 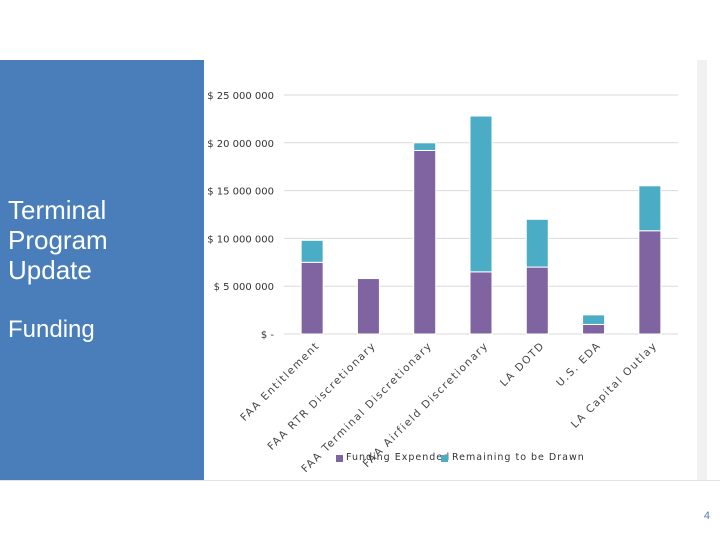 What do you see at coordinates (240, 192) in the screenshot?
I see `y-tick-label: $ 15 000 000` at bounding box center [240, 192].